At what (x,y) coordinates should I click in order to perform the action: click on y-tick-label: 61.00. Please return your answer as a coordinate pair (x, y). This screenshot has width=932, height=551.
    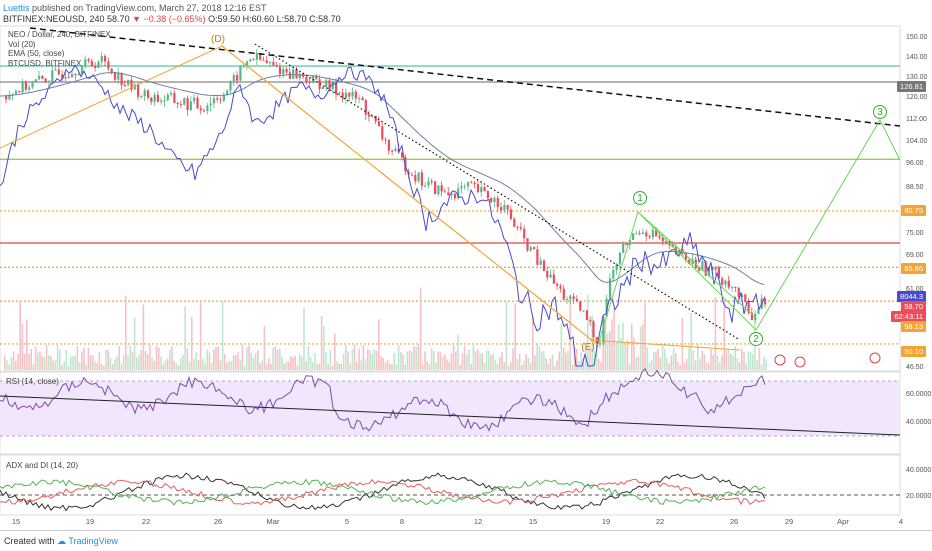
    Looking at the image, I should click on (915, 289).